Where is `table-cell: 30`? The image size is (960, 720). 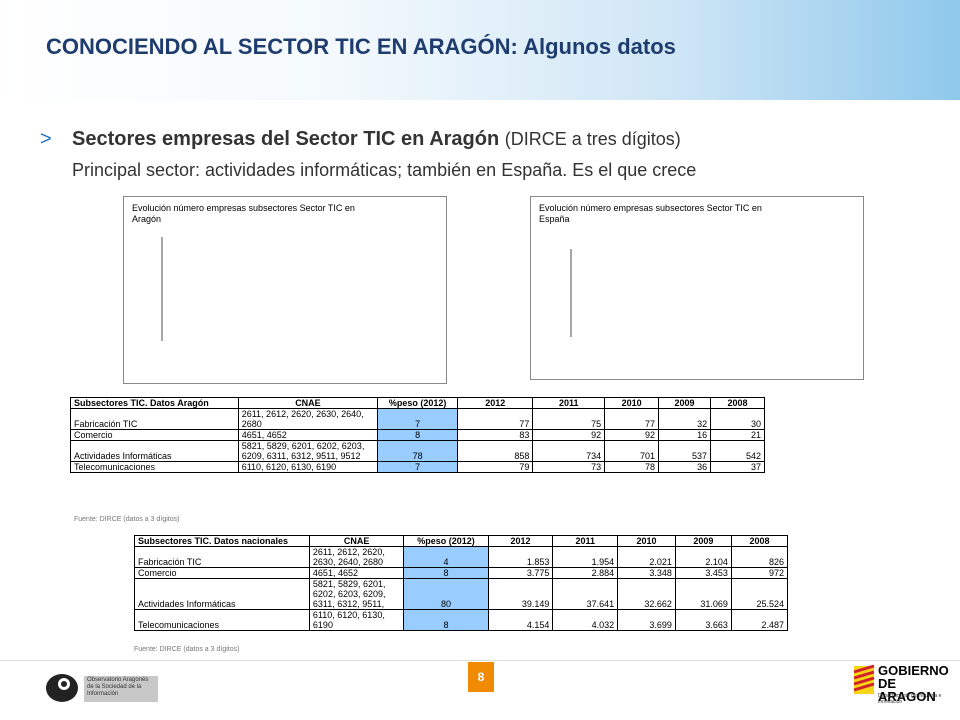 table-cell: 30 is located at coordinates (737, 419).